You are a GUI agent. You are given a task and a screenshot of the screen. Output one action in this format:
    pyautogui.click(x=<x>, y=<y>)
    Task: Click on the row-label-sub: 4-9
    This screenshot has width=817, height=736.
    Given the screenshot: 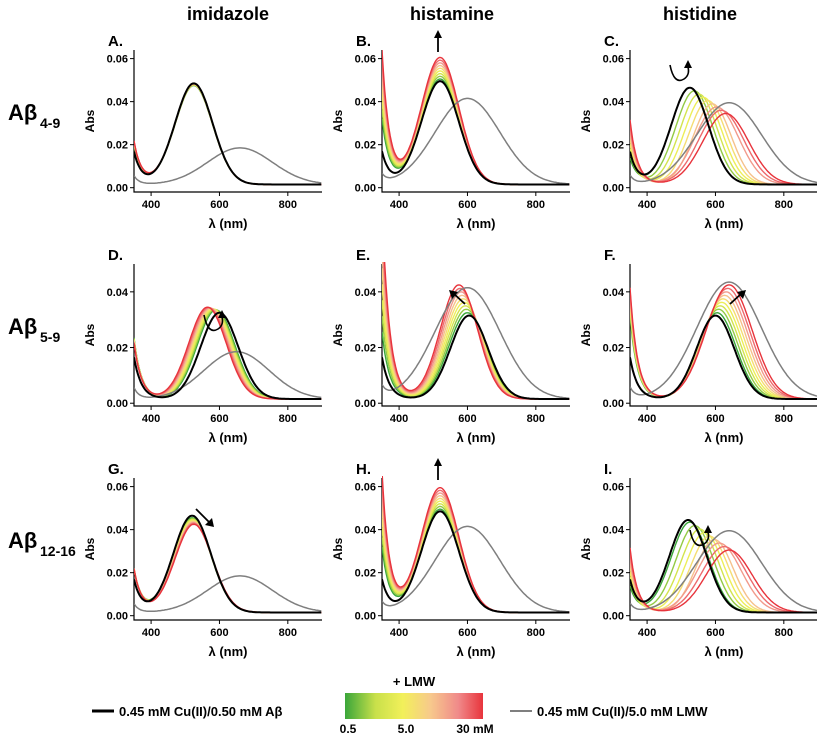 What is the action you would take?
    pyautogui.click(x=50, y=123)
    